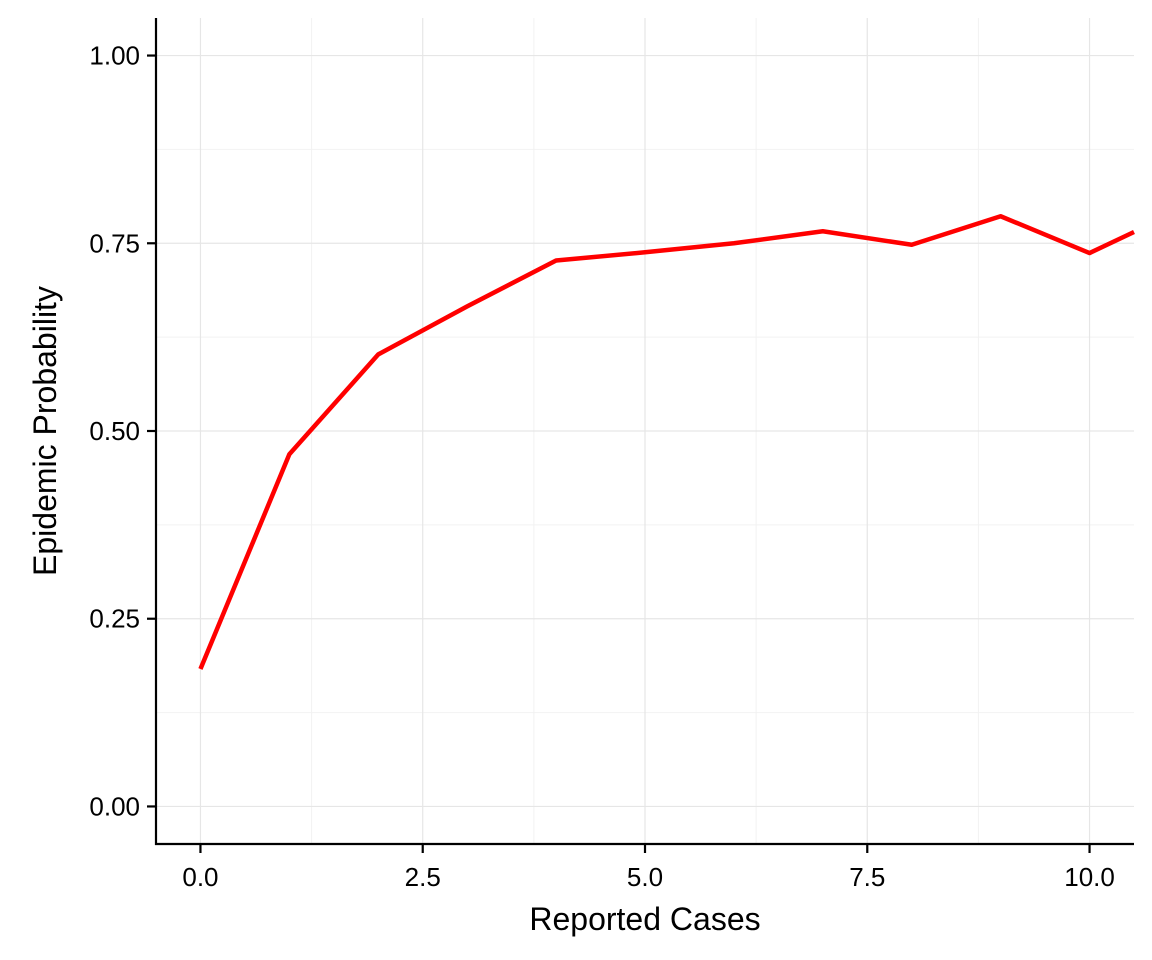 The image size is (1152, 960). What do you see at coordinates (114, 243) in the screenshot?
I see `y-tick-label: 0.75` at bounding box center [114, 243].